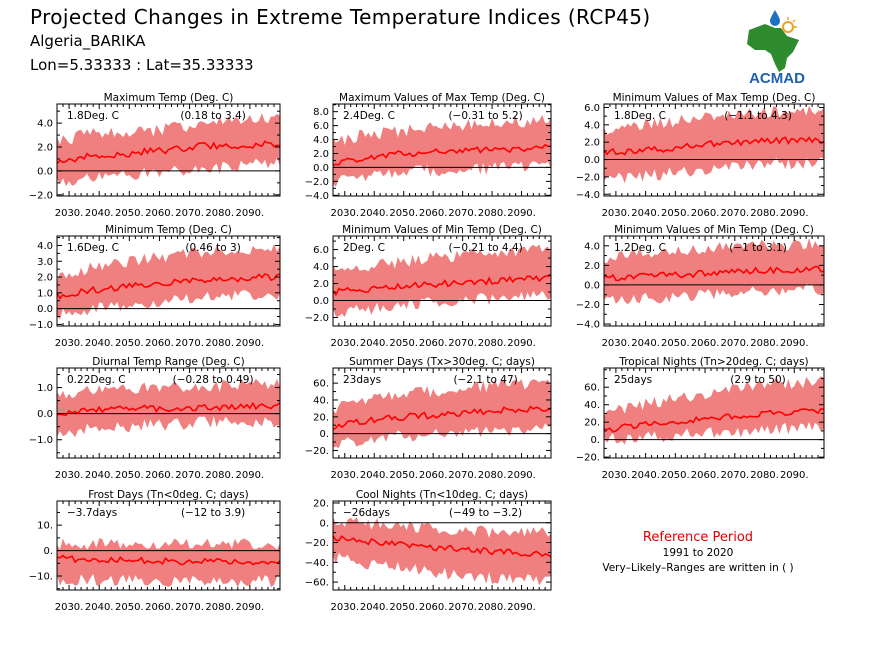  What do you see at coordinates (324, 523) in the screenshot?
I see `y-tick-label: 0.` at bounding box center [324, 523].